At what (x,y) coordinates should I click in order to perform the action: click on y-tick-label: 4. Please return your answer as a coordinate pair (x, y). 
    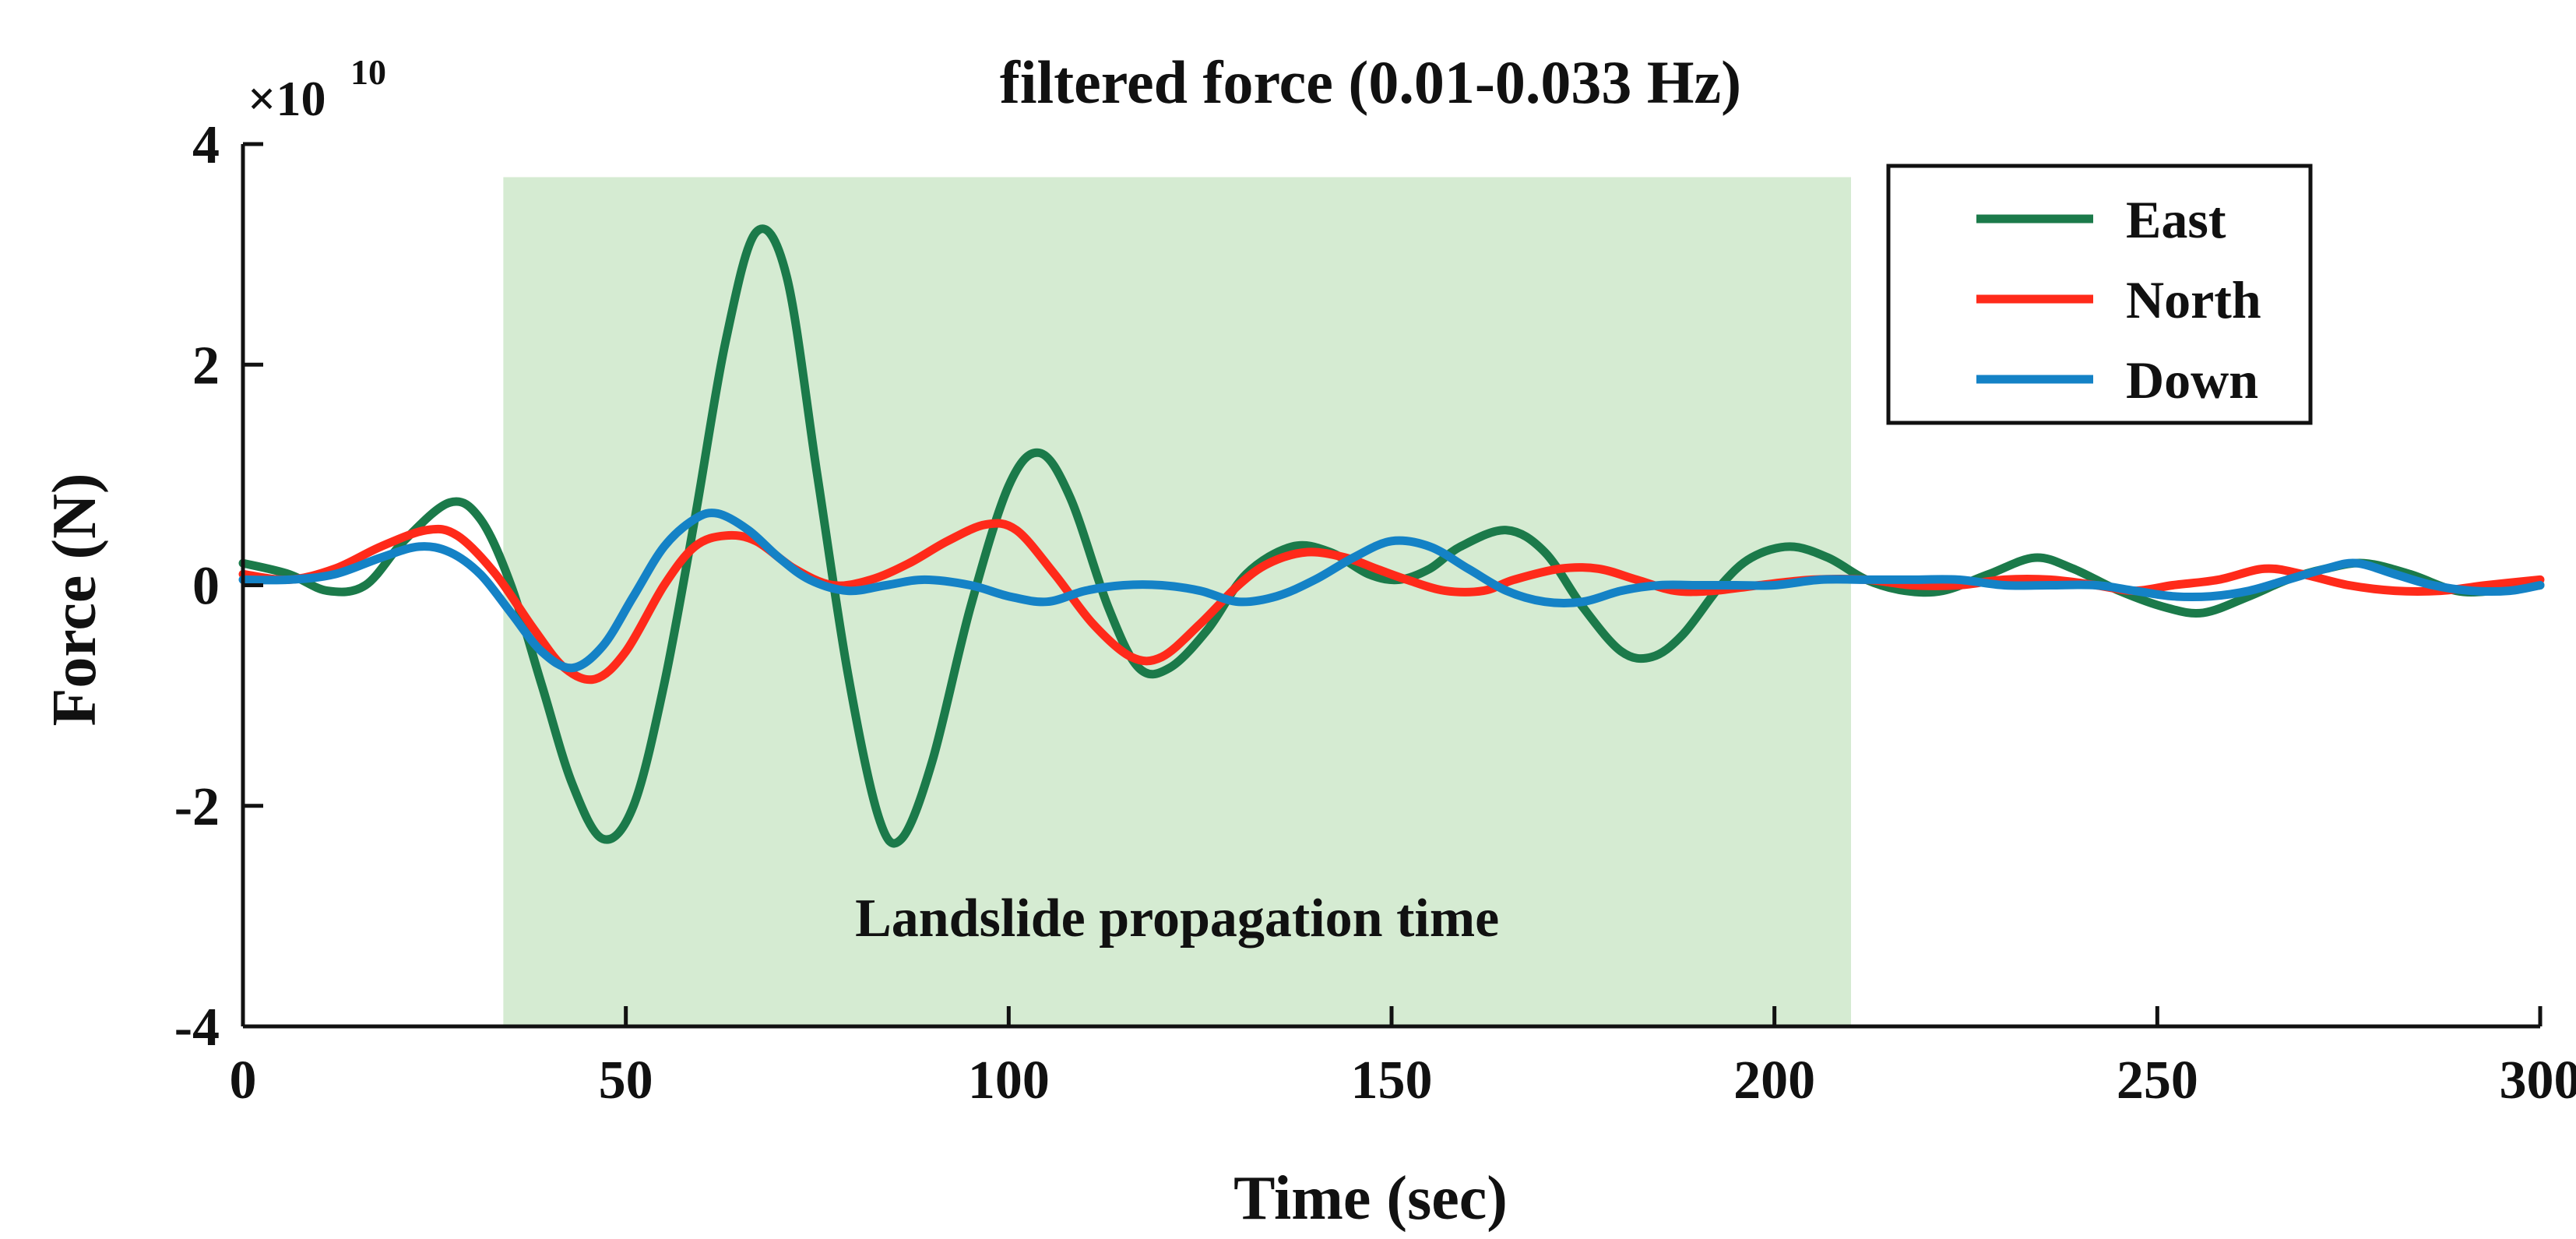
    Looking at the image, I should click on (206, 145).